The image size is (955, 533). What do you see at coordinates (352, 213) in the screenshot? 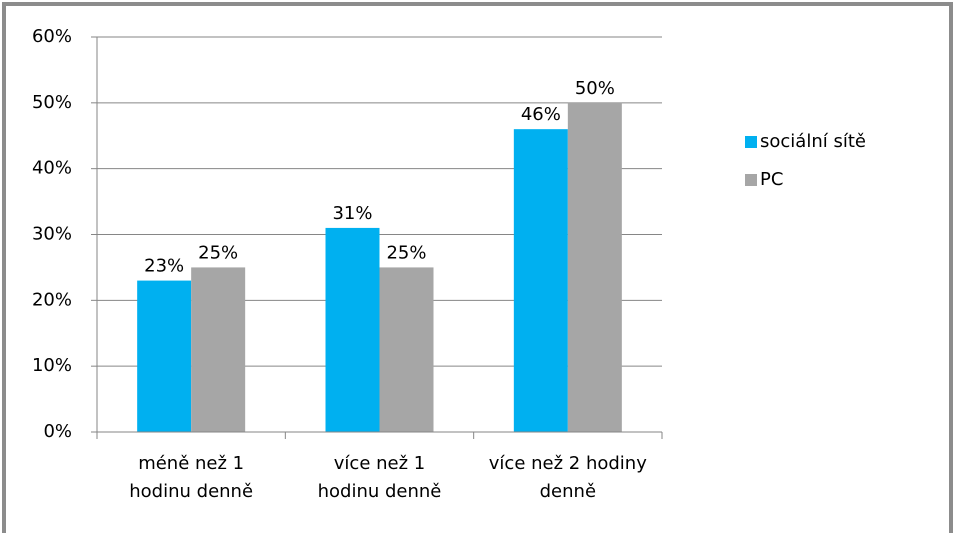
I see `data-label: 31%` at bounding box center [352, 213].